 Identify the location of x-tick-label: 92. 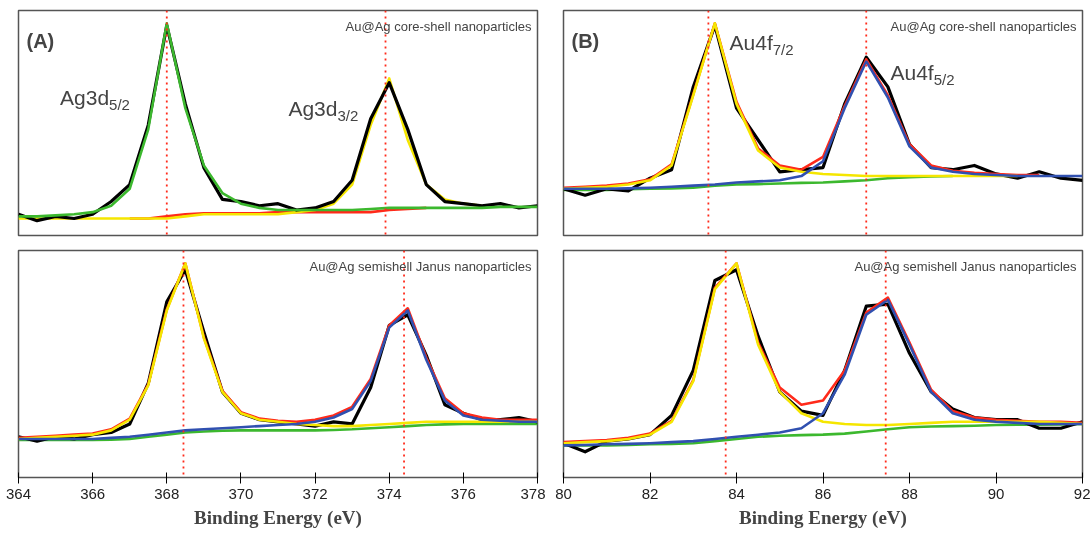
(1082, 493).